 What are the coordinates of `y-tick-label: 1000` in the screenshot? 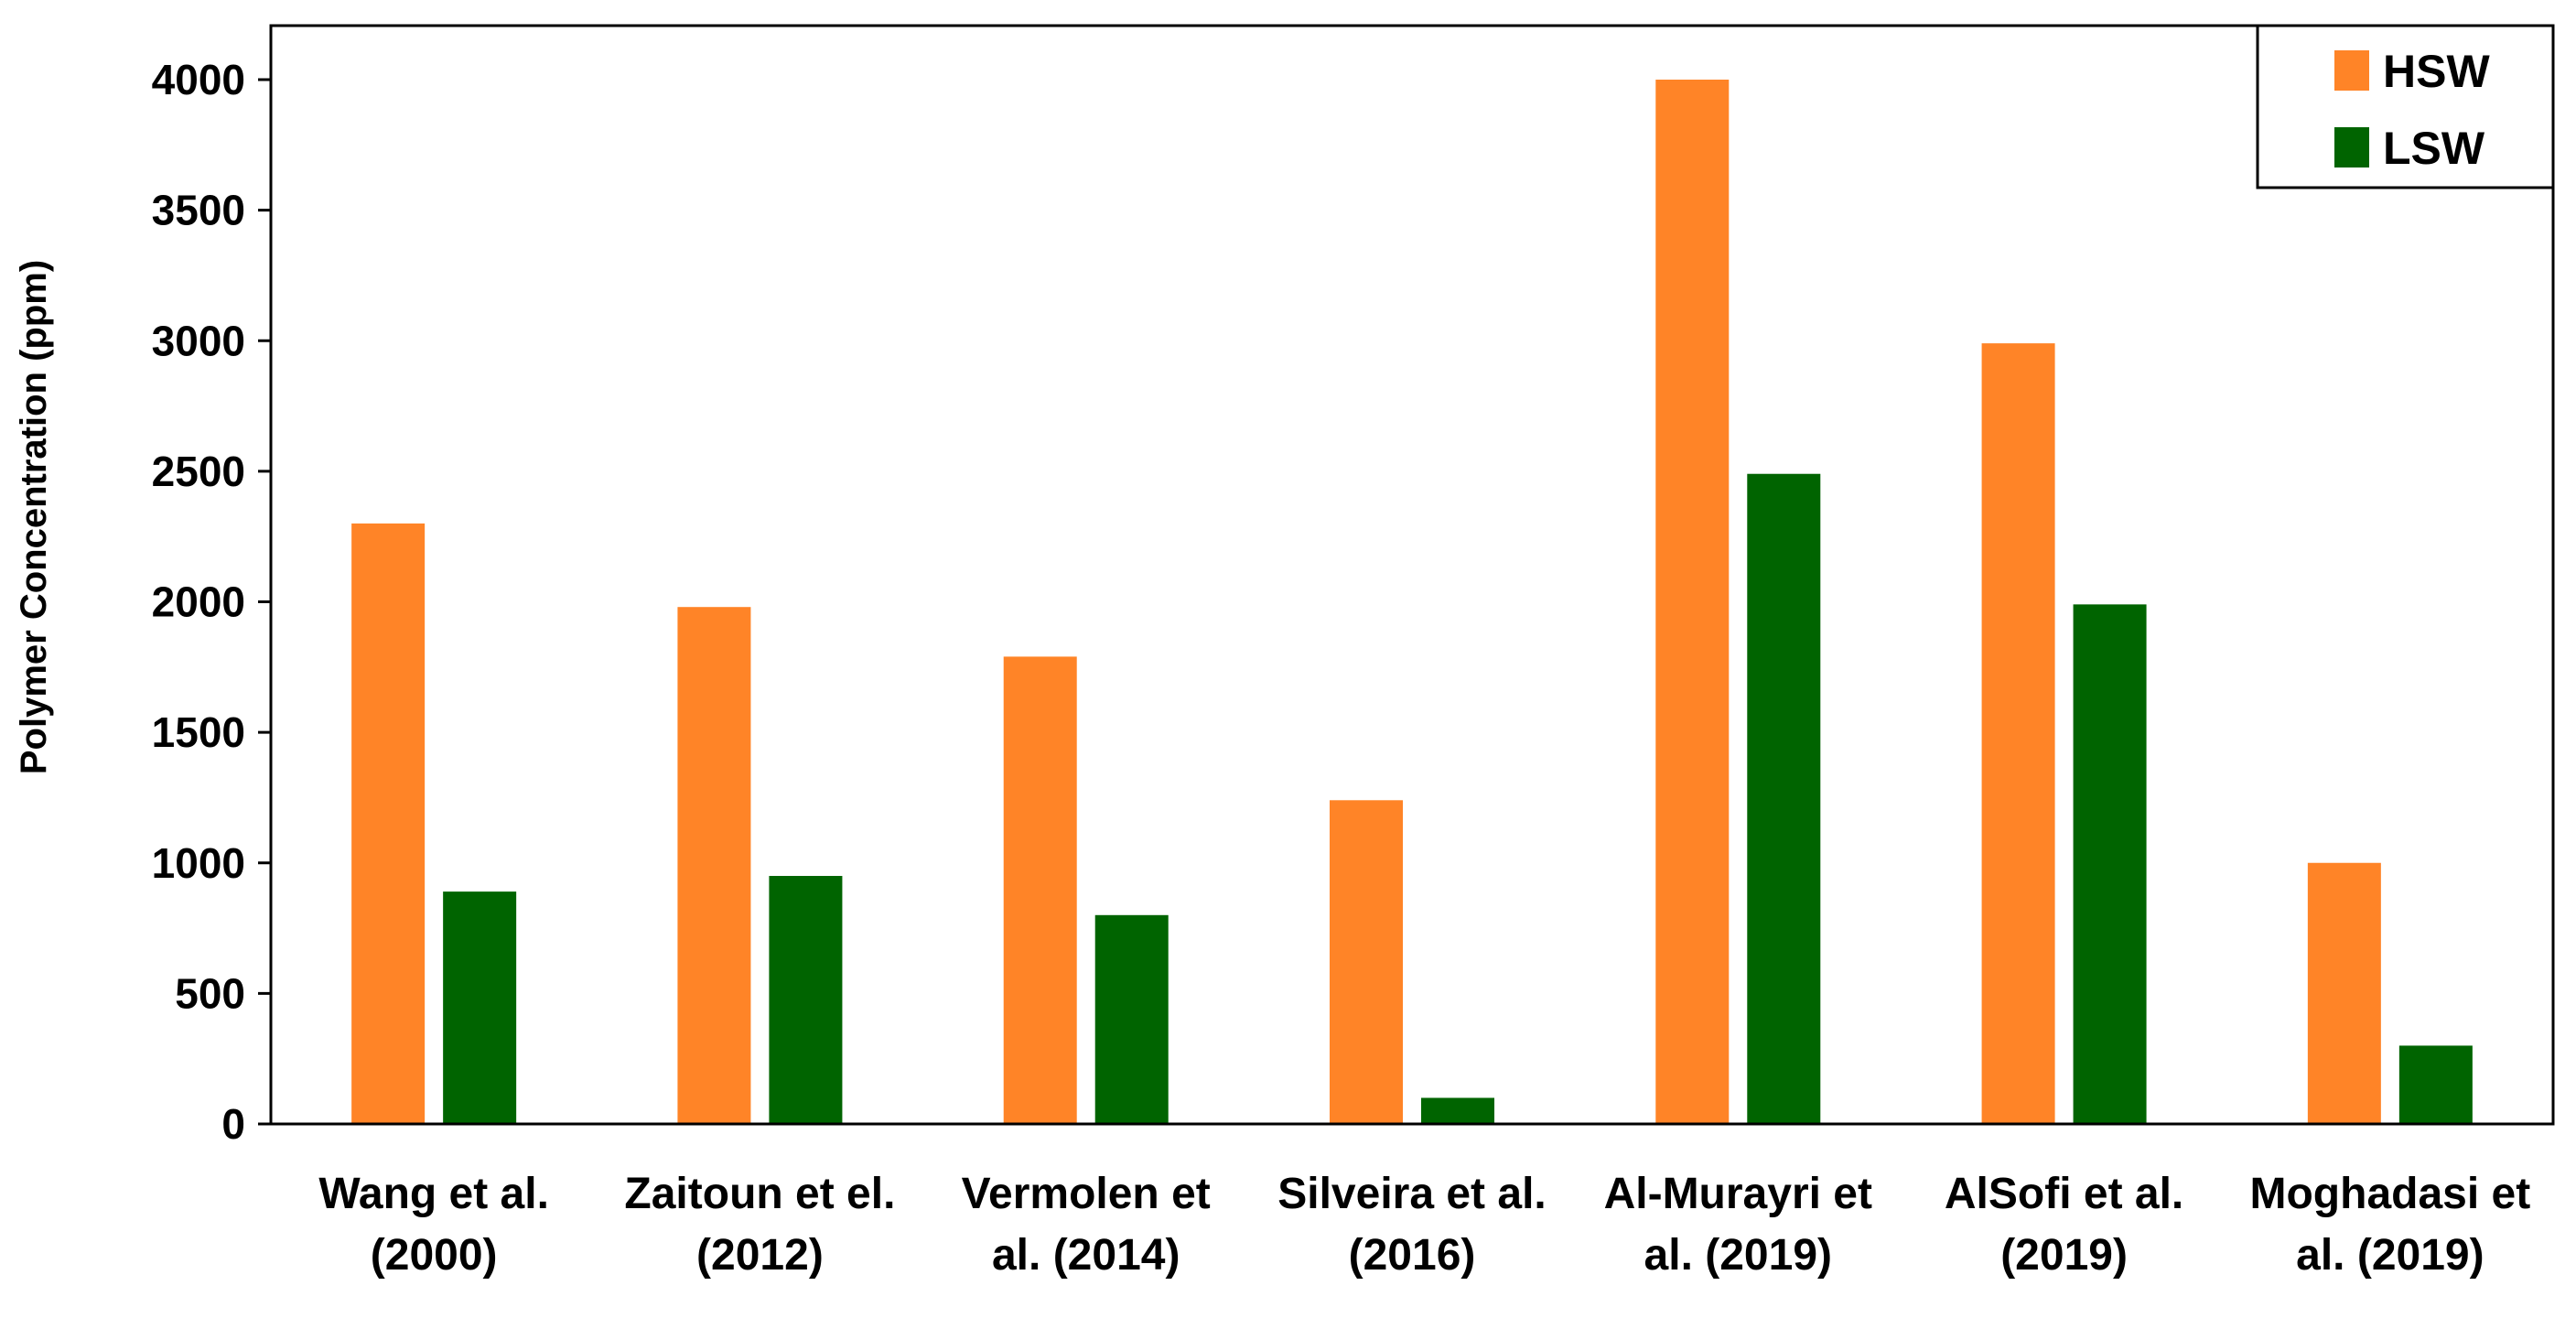 It's located at (198, 863).